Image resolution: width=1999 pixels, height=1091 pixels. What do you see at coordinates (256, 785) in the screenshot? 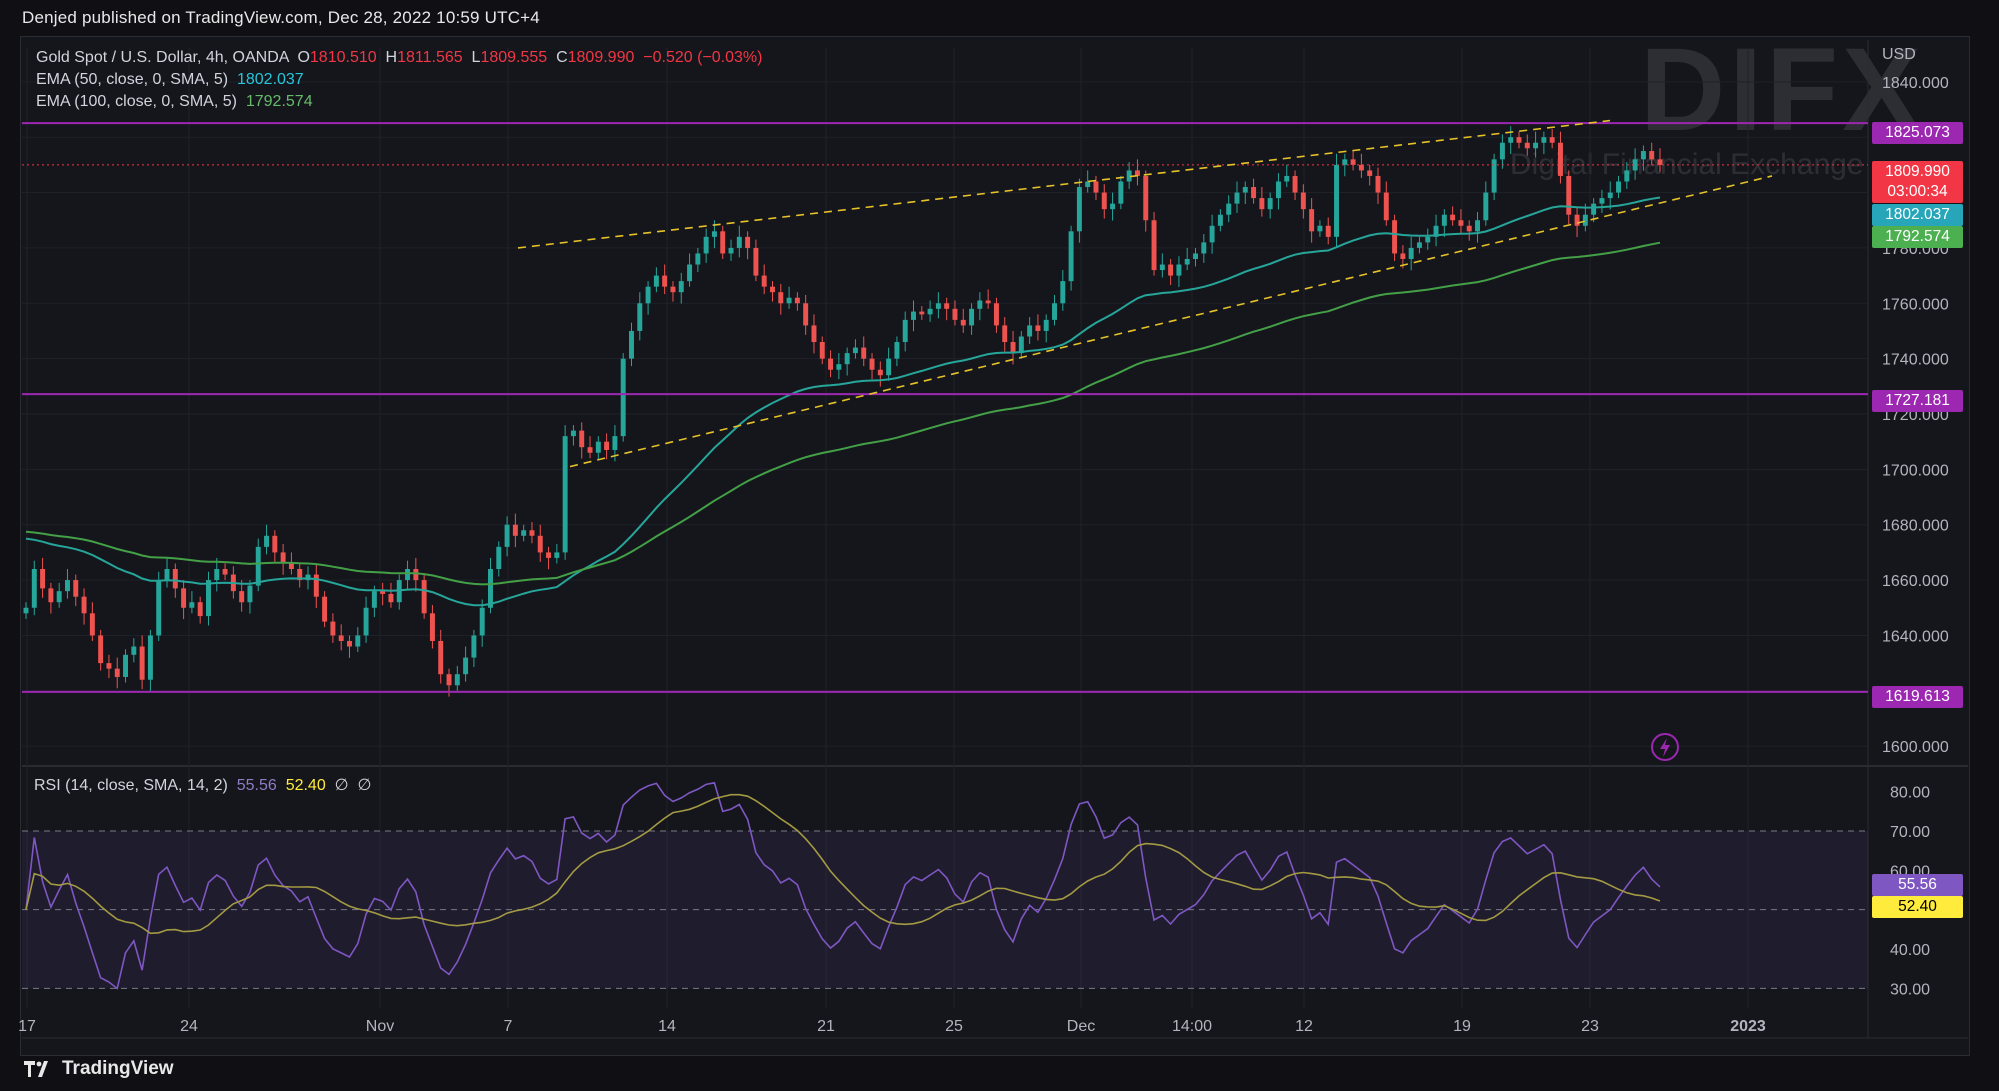
I see `rsi-value: 55.56` at bounding box center [256, 785].